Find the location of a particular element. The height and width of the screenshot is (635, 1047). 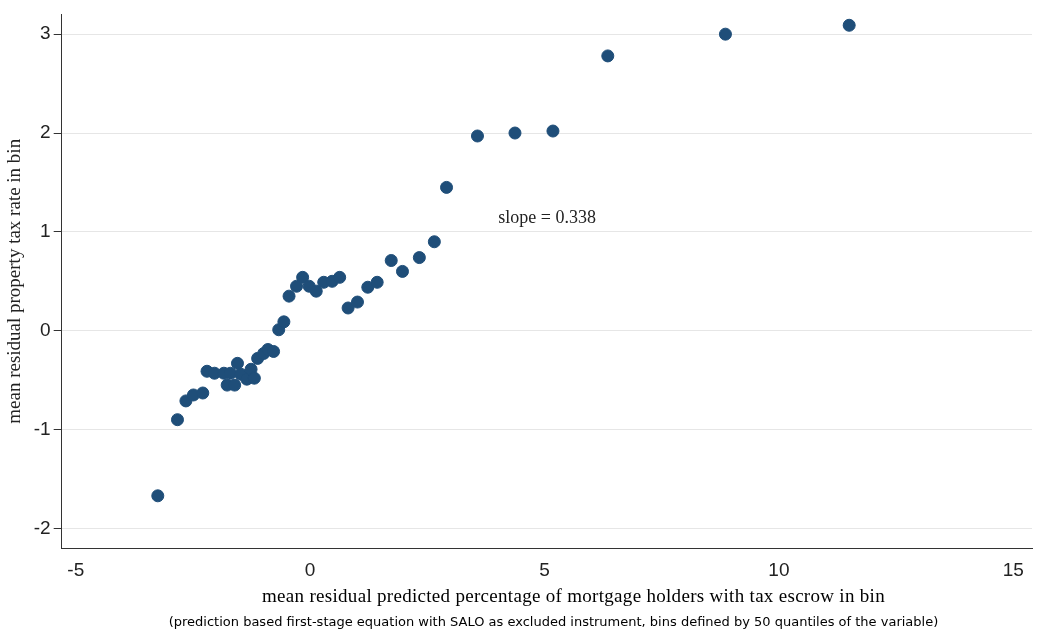

y-tick-label: -1 is located at coordinates (42, 428).